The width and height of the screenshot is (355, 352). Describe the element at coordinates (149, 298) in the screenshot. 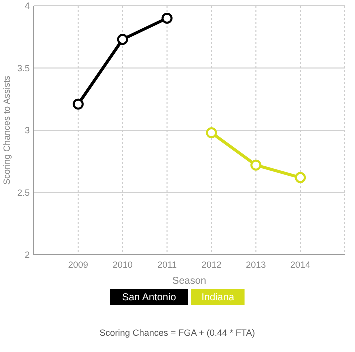

I see `text: San Antonio` at that location.